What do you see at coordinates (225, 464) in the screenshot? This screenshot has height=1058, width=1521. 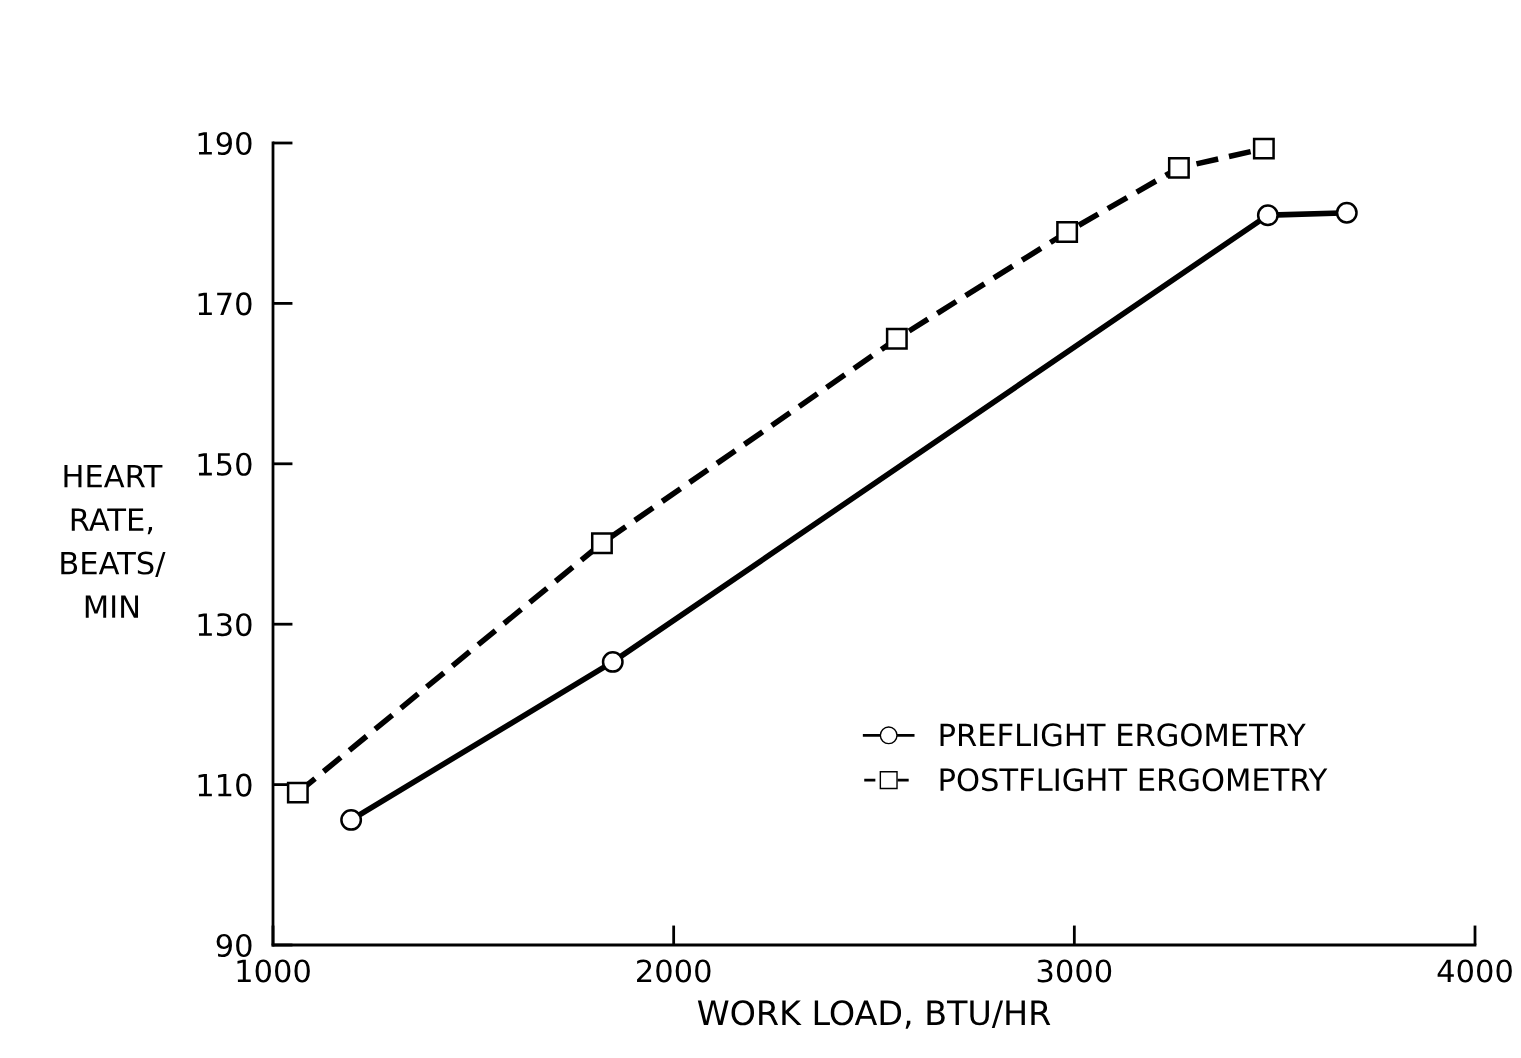 I see `y-tick-label: 150` at bounding box center [225, 464].